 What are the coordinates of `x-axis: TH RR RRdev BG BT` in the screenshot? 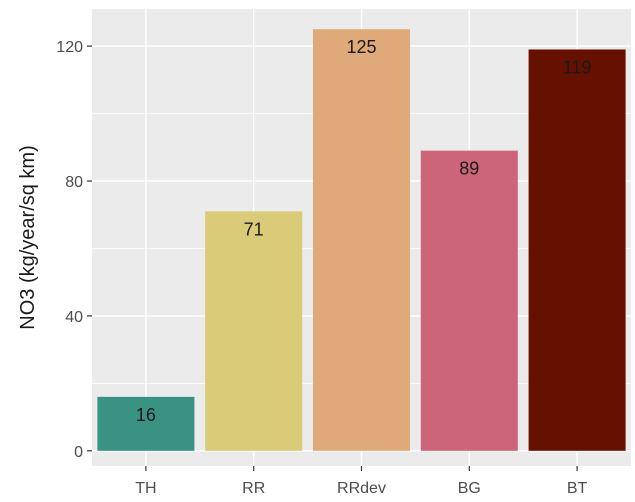 It's located at (361, 481).